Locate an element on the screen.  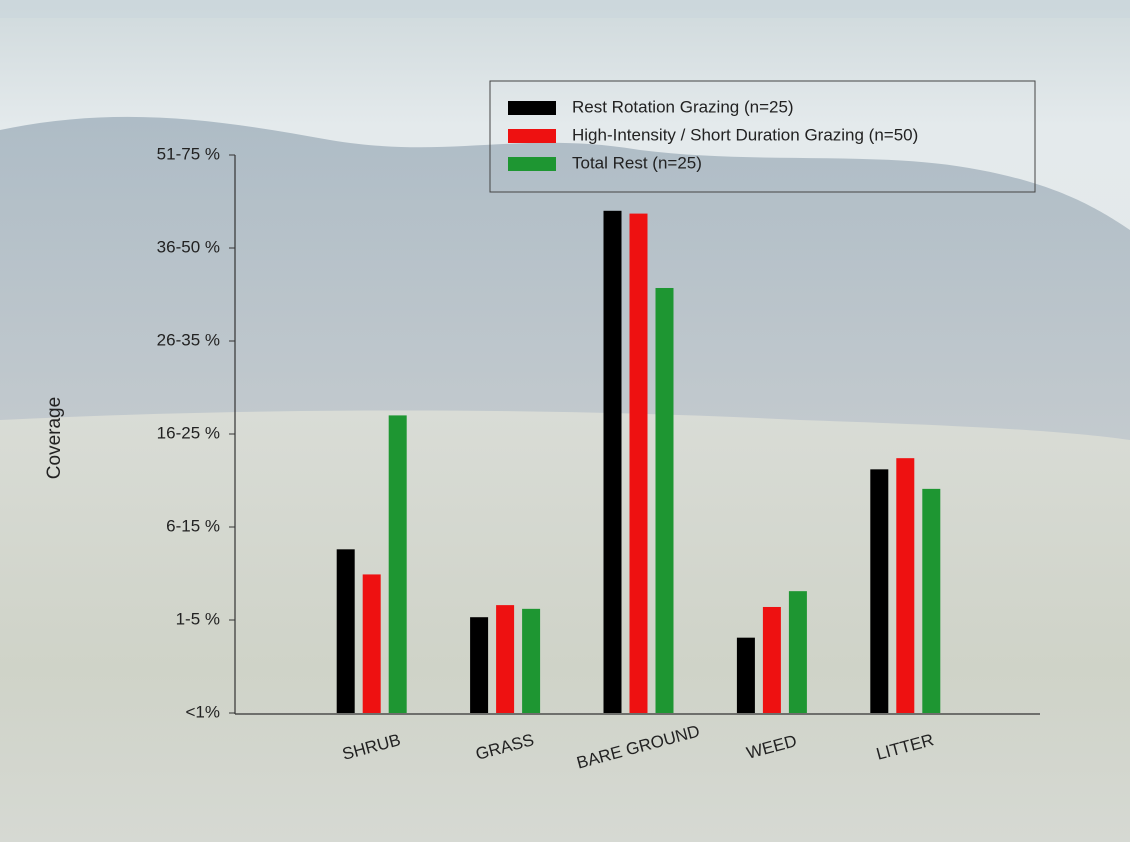
y-tick-label: 36-50 % is located at coordinates (188, 246).